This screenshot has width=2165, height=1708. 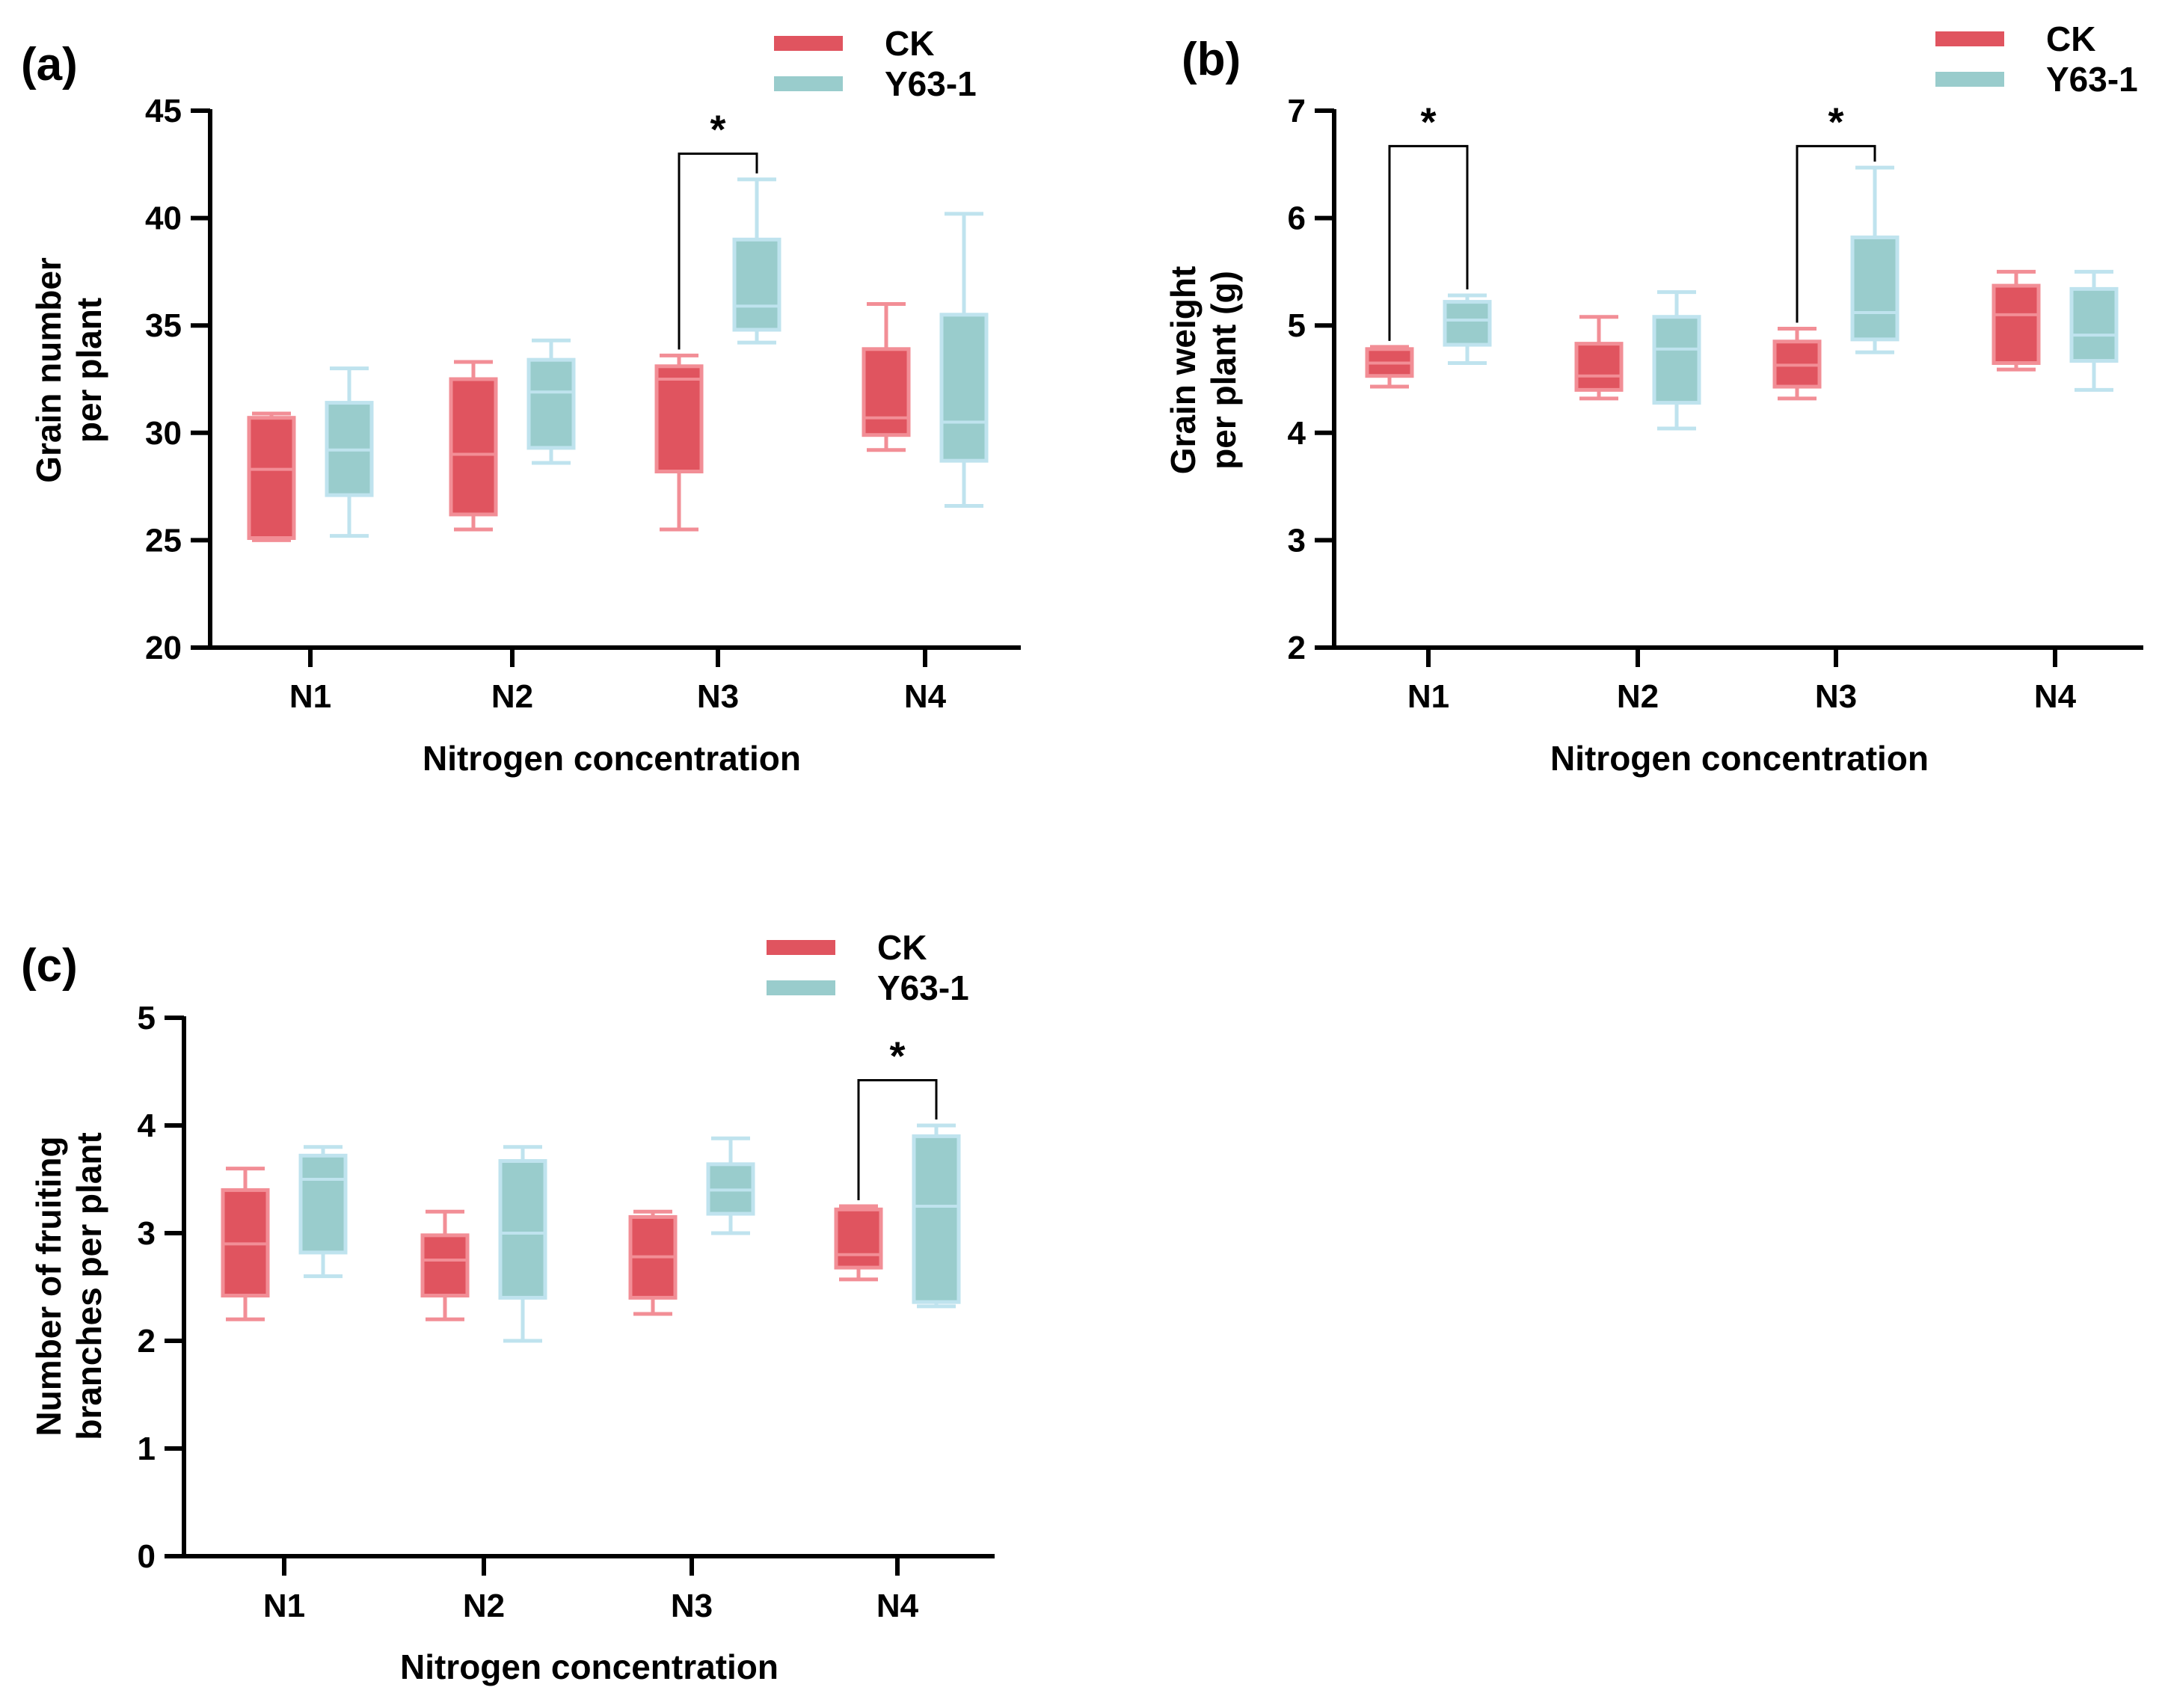 What do you see at coordinates (163, 218) in the screenshot?
I see `y-tick-label: 40` at bounding box center [163, 218].